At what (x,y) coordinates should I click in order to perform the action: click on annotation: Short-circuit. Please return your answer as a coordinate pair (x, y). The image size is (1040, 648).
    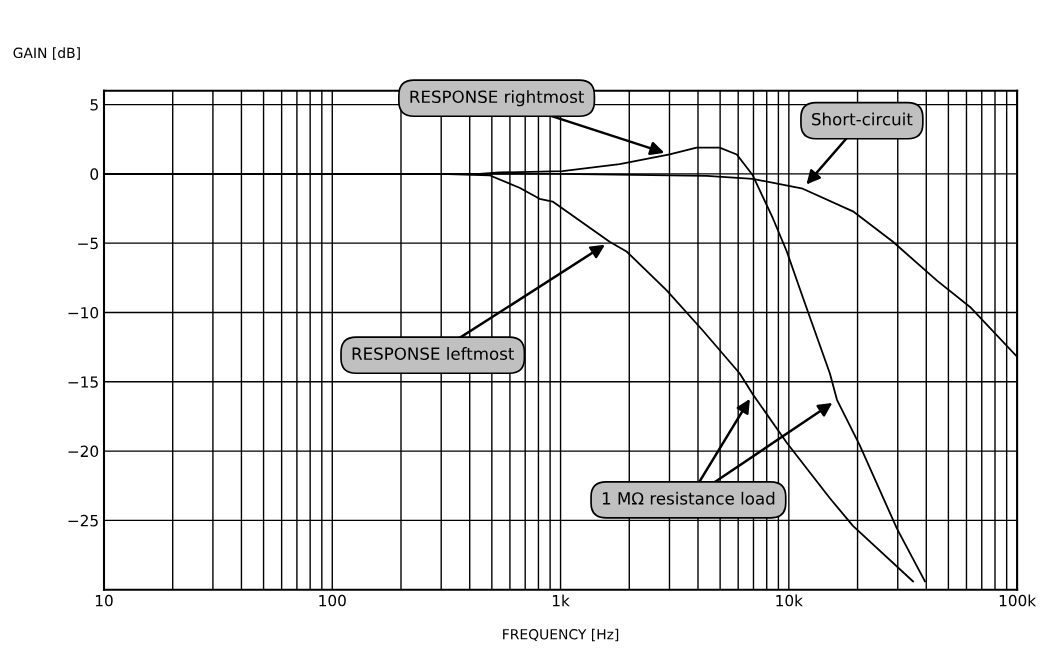
    Looking at the image, I should click on (862, 119).